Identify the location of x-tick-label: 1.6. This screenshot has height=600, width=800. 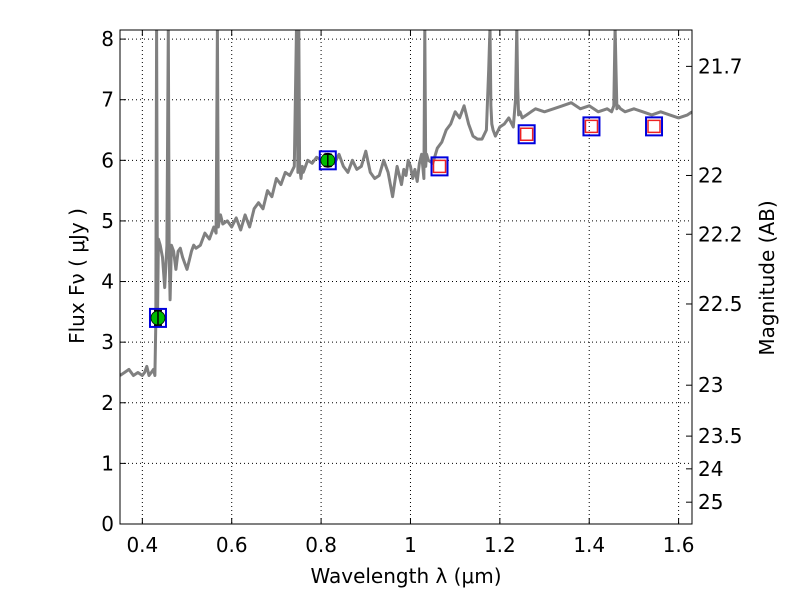
(679, 545).